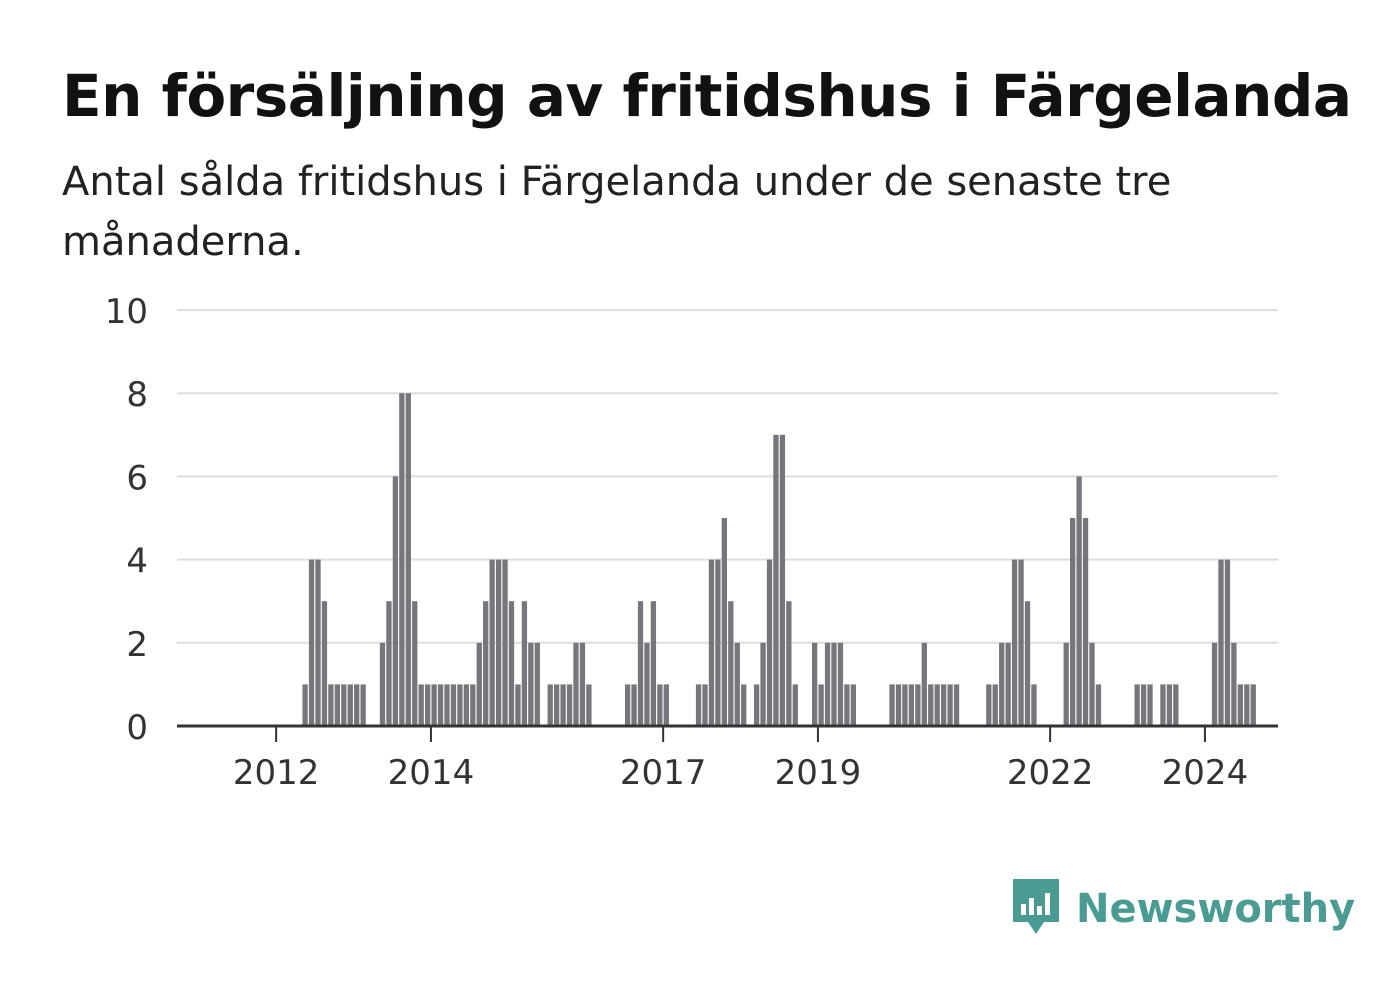 This screenshot has width=1382, height=999. Describe the element at coordinates (137, 395) in the screenshot. I see `y-tick-label: 8` at that location.